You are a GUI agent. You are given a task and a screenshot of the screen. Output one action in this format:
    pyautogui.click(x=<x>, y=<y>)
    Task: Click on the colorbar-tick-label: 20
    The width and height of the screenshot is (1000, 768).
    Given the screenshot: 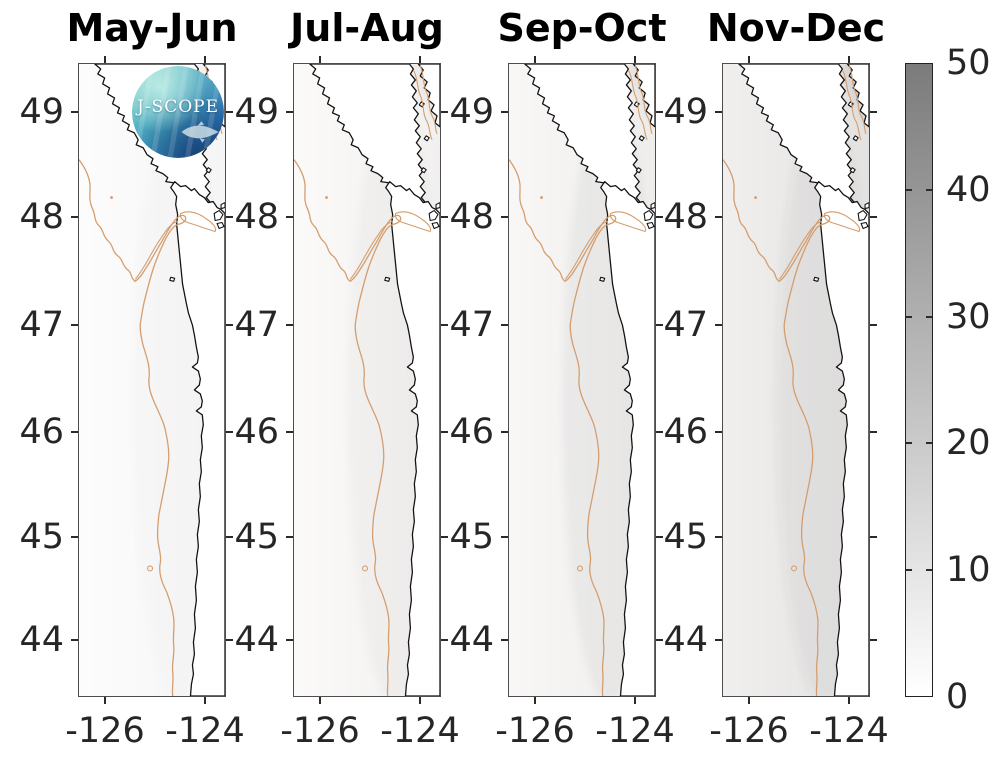 What is the action you would take?
    pyautogui.click(x=968, y=443)
    